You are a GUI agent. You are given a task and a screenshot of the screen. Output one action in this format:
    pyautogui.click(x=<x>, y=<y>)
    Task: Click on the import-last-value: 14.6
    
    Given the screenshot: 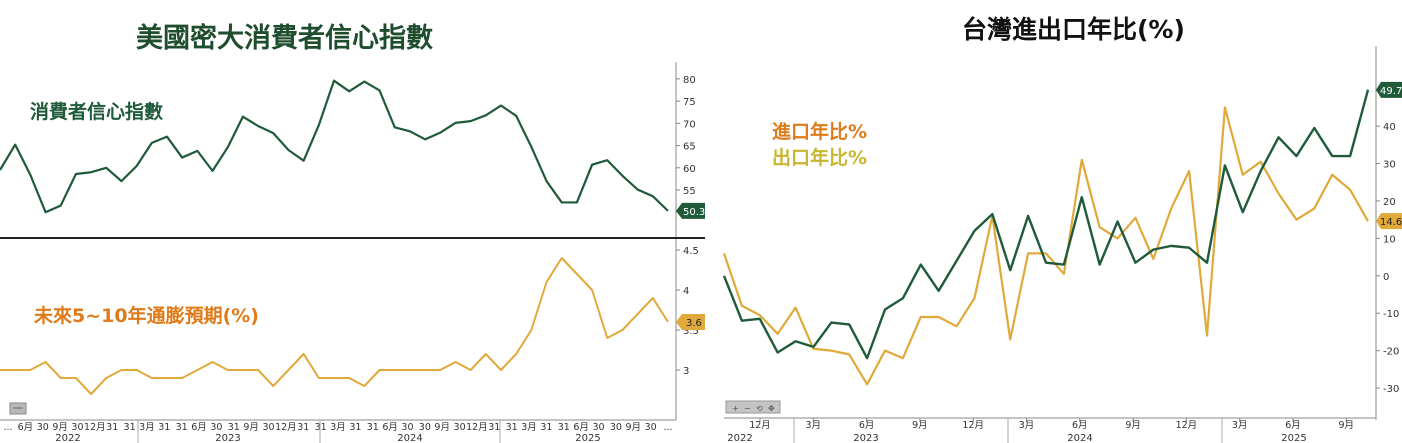 What is the action you would take?
    pyautogui.click(x=1391, y=222)
    